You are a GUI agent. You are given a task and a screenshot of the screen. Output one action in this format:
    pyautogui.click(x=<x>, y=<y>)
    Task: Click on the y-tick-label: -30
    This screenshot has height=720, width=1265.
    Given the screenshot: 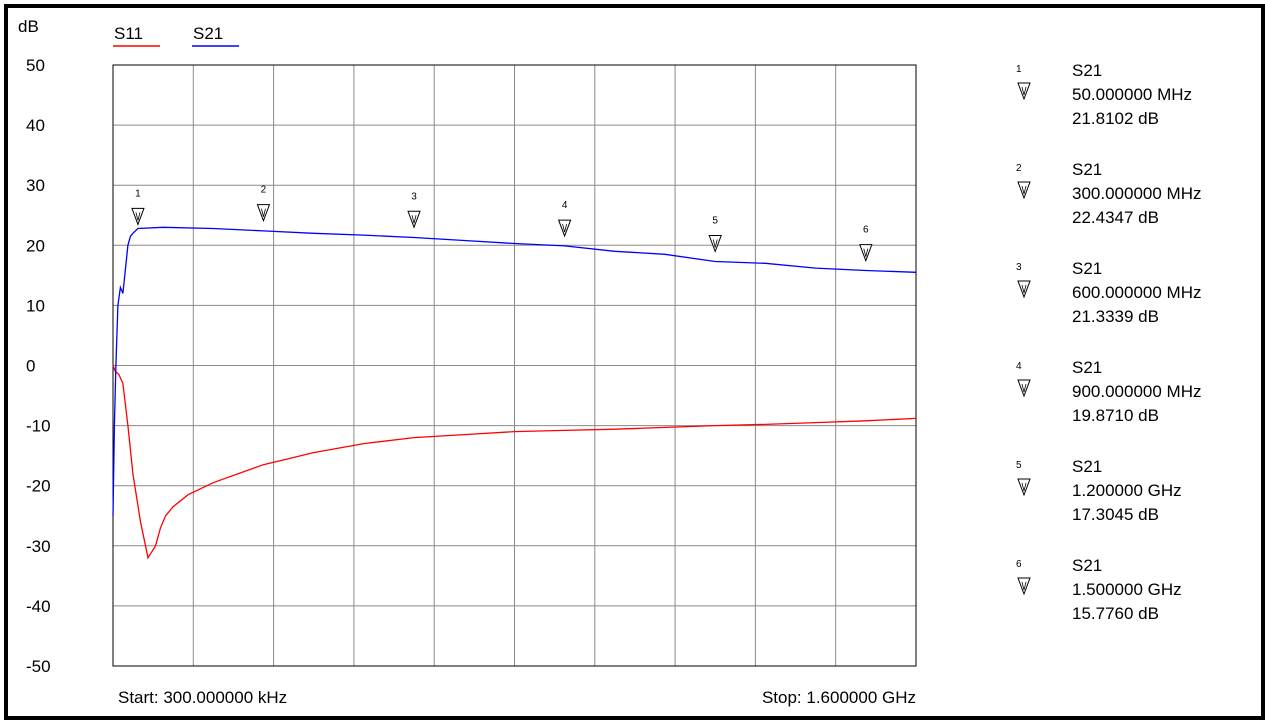 What is the action you would take?
    pyautogui.click(x=38, y=546)
    